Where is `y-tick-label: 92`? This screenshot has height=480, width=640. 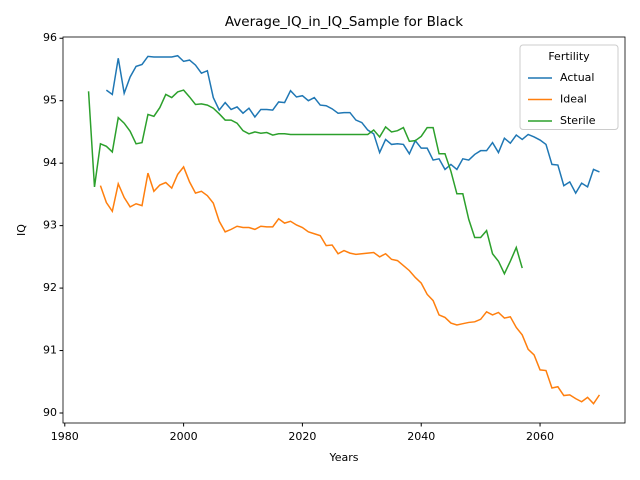 y-tick-label: 92 is located at coordinates (50, 287).